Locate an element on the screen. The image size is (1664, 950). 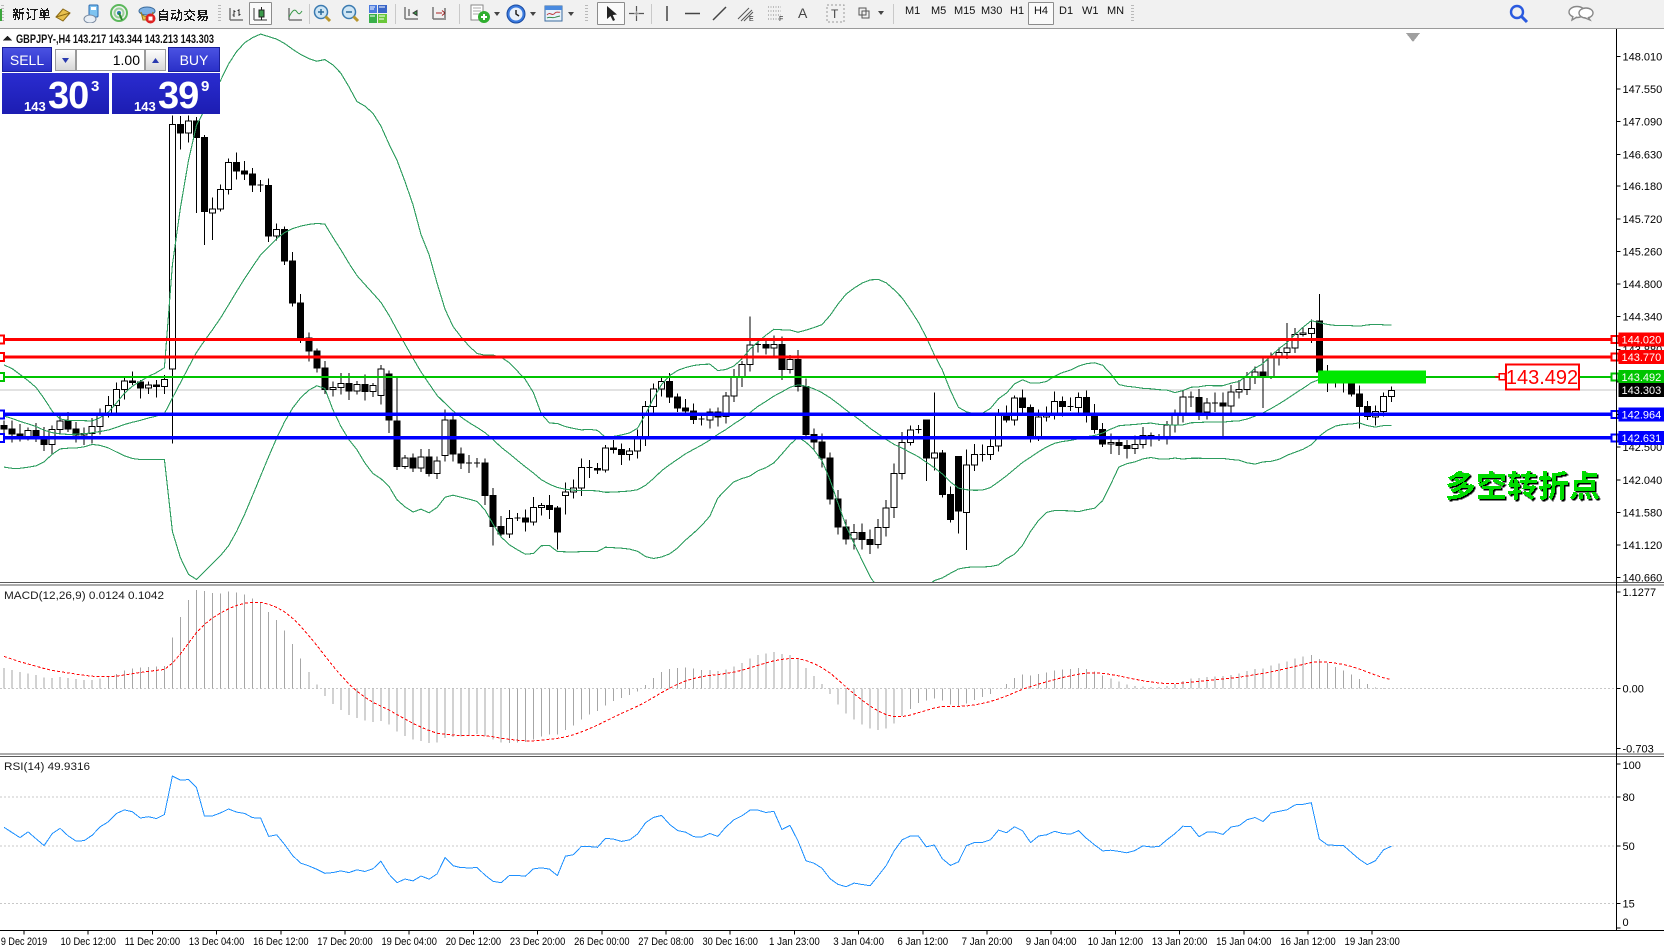
svg-text: 16 Dec 12:00 is located at coordinates (280, 942).